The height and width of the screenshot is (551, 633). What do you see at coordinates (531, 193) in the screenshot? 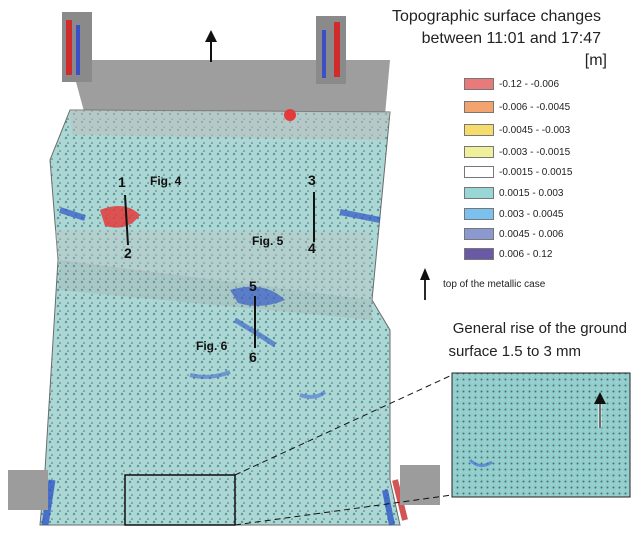
I see `legend-label: 0.0015 - 0.003` at bounding box center [531, 193].